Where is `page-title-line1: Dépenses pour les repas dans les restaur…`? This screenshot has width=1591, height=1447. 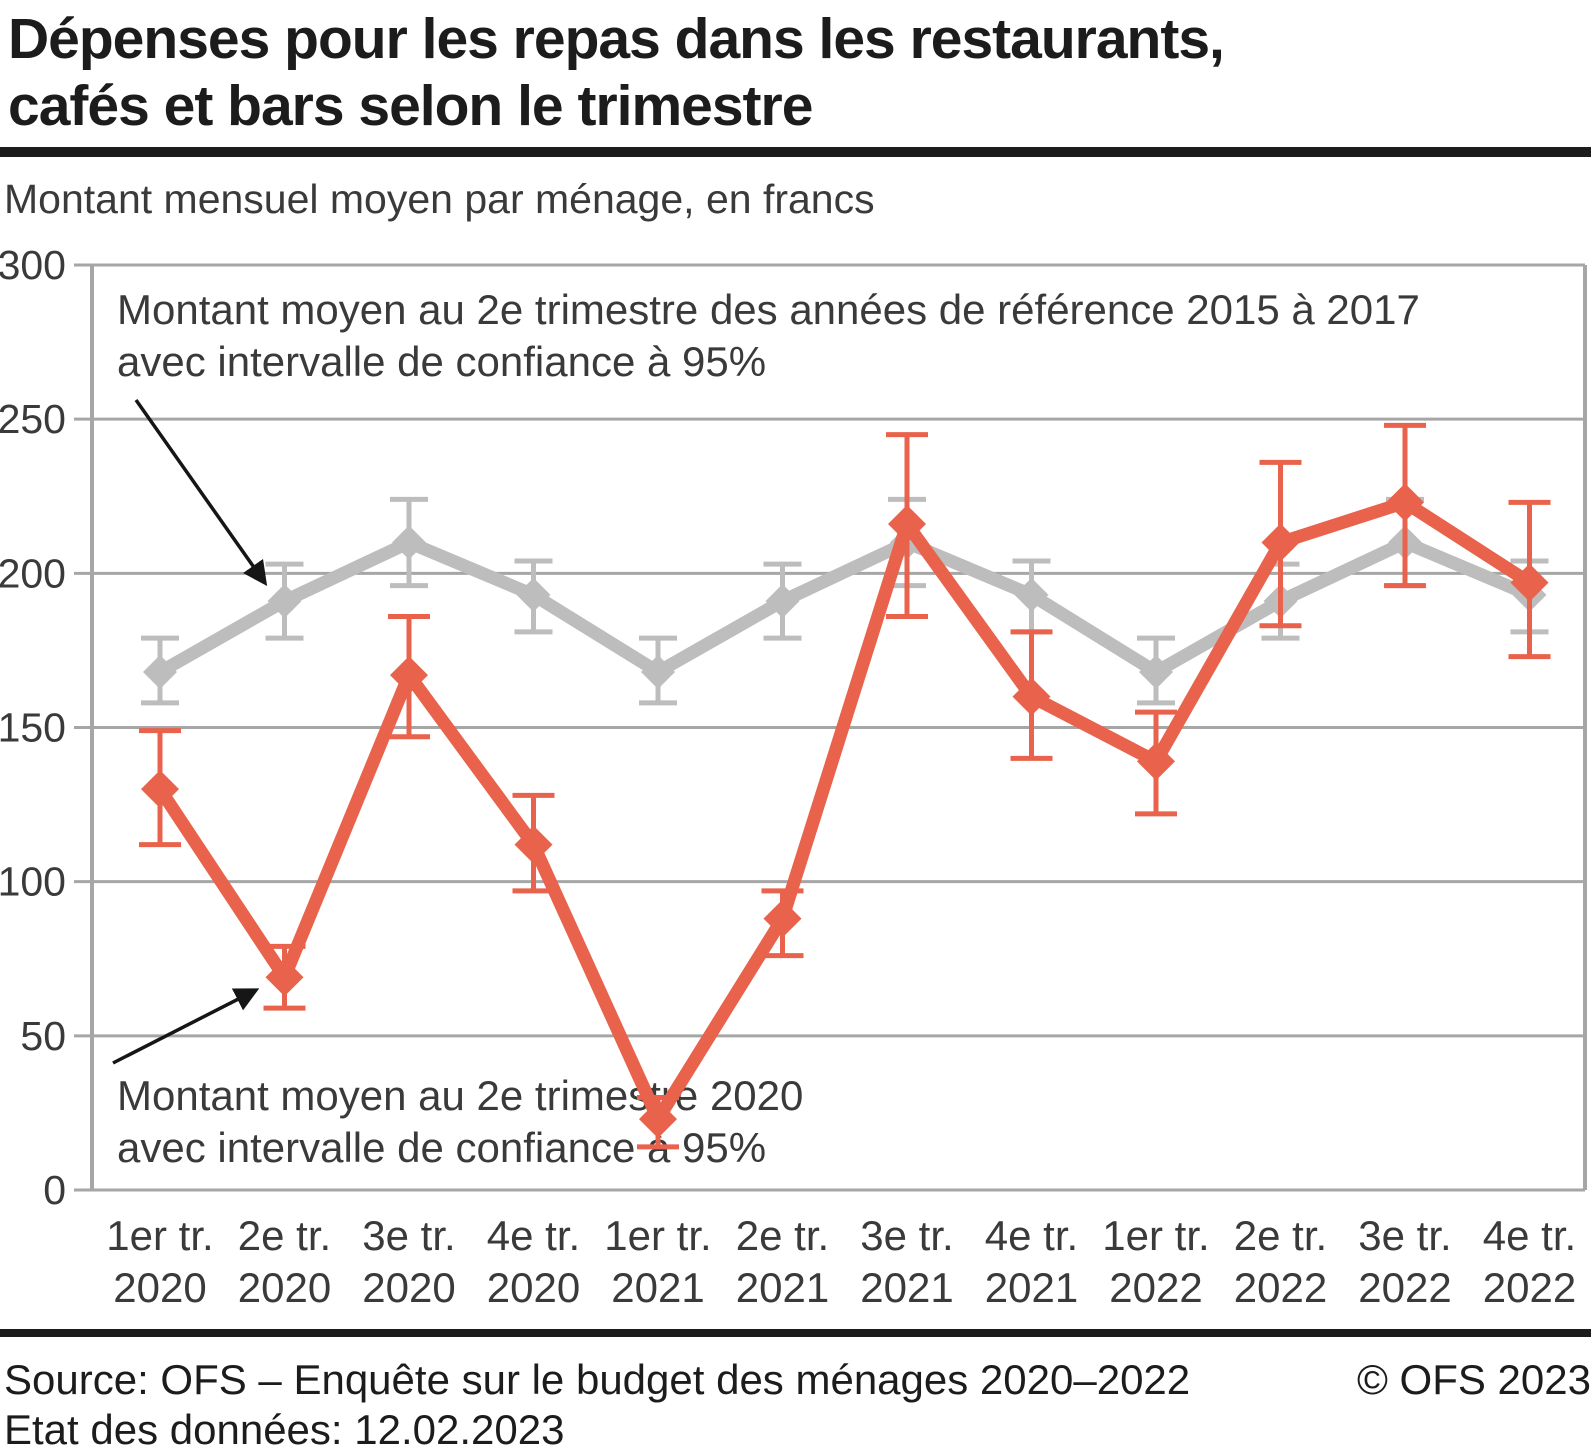 page-title-line1: Dépenses pour les repas dans les restaur… is located at coordinates (616, 39).